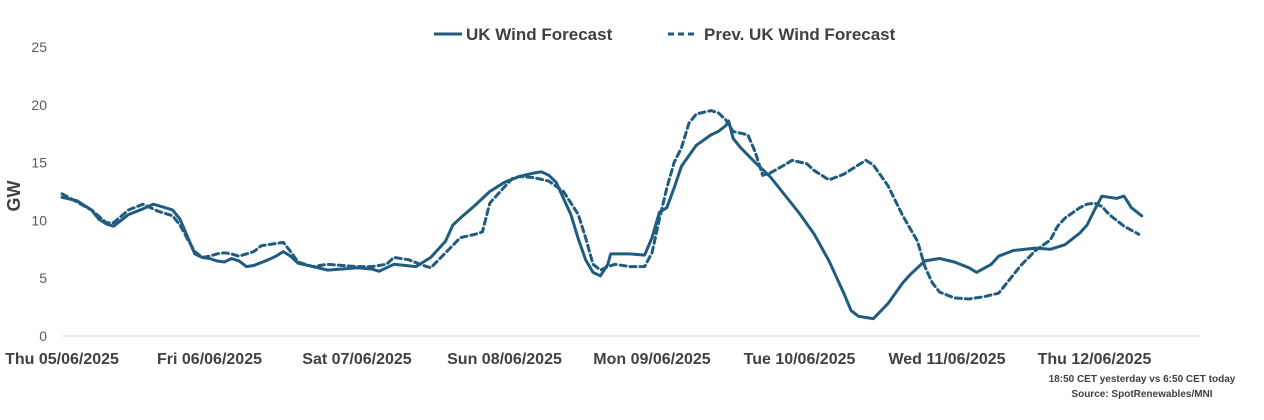 The image size is (1264, 420). What do you see at coordinates (652, 359) in the screenshot?
I see `x-tick-label: Mon 09/06/2025` at bounding box center [652, 359].